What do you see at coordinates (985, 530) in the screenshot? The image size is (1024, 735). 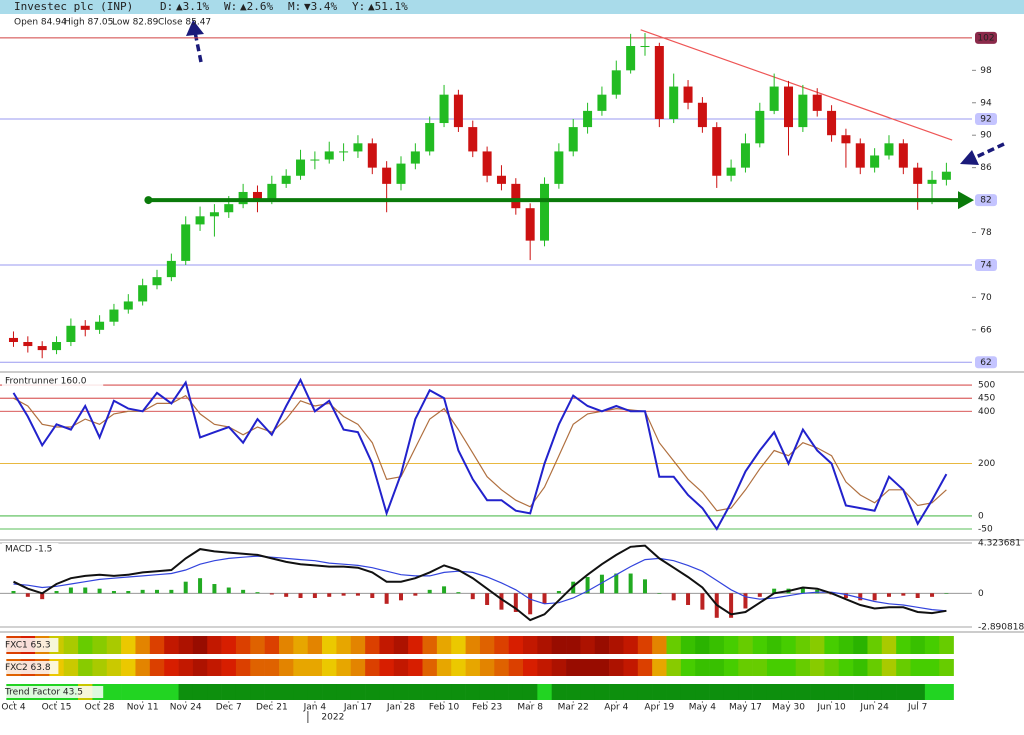 I see `y-tick-label: -50` at bounding box center [985, 530].